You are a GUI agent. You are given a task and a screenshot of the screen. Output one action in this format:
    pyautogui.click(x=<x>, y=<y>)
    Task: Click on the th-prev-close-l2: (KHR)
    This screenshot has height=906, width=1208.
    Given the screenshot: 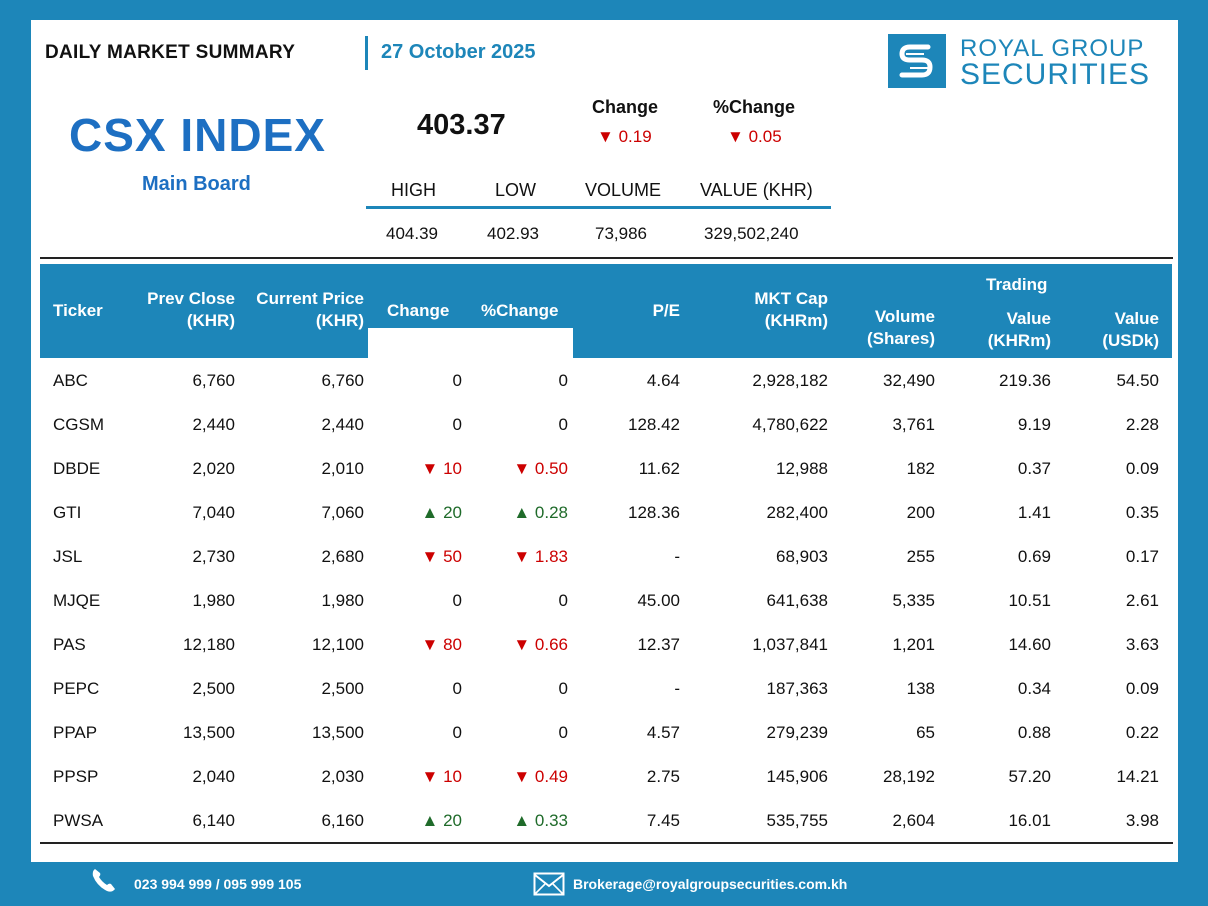 What is the action you would take?
    pyautogui.click(x=210, y=320)
    